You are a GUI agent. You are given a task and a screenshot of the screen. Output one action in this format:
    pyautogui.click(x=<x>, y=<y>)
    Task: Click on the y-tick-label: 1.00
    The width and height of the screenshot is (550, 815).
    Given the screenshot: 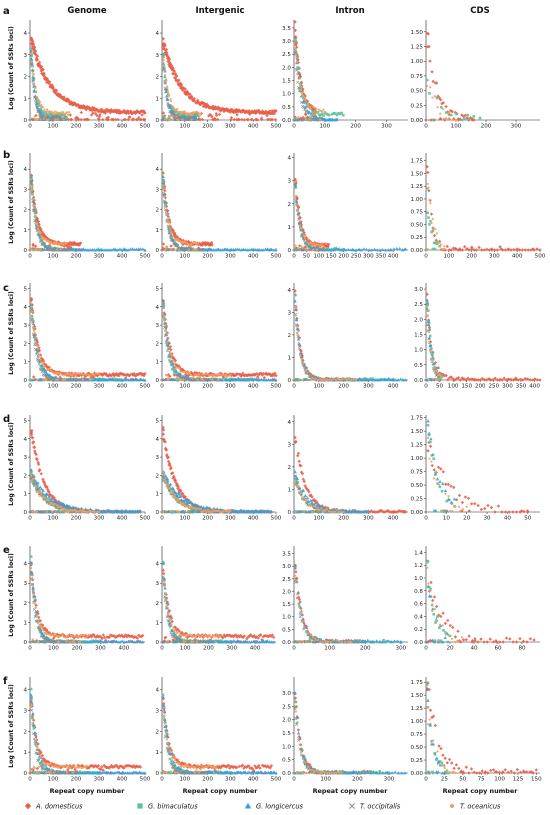 What is the action you would take?
    pyautogui.click(x=417, y=62)
    